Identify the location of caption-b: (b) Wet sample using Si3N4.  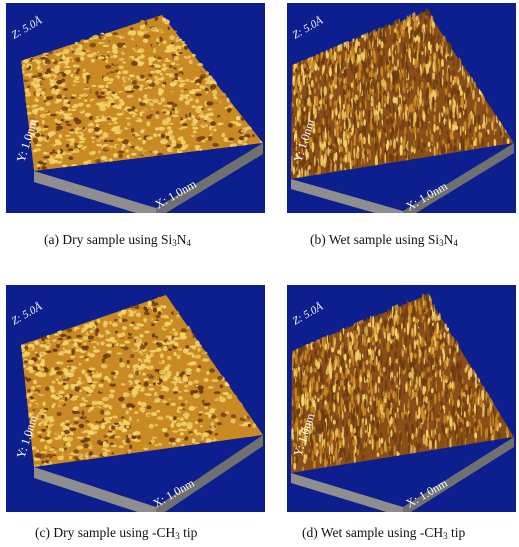
(384, 240).